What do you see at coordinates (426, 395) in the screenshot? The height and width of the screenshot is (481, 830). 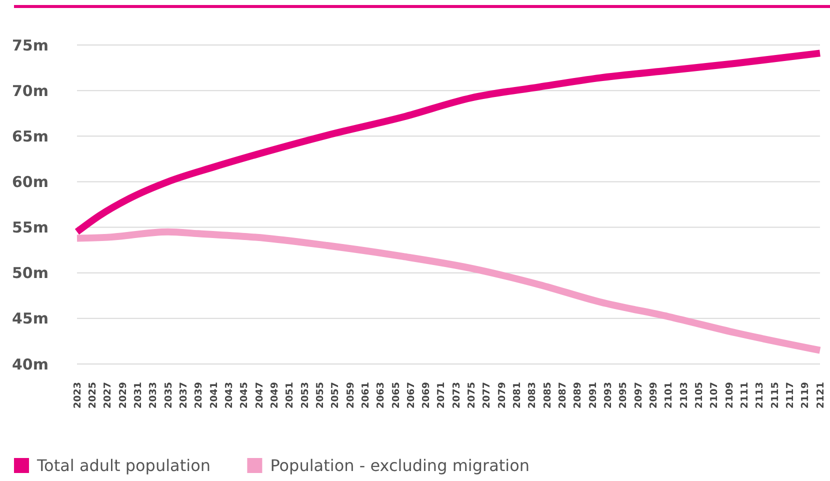 I see `x-tick-label: 2069` at bounding box center [426, 395].